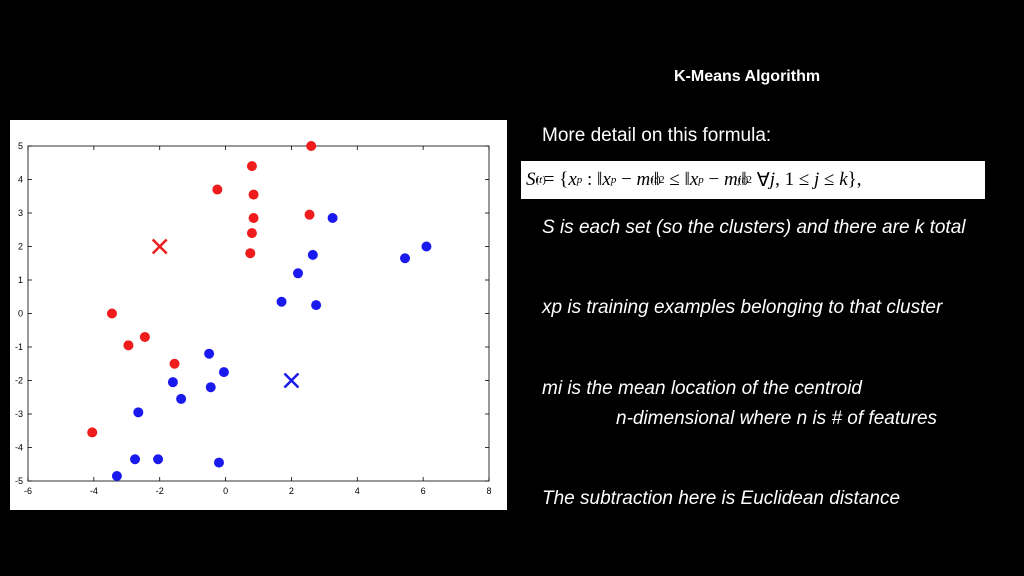 This screenshot has width=1024, height=576. What do you see at coordinates (20, 180) in the screenshot?
I see `y-tick-label: 4` at bounding box center [20, 180].